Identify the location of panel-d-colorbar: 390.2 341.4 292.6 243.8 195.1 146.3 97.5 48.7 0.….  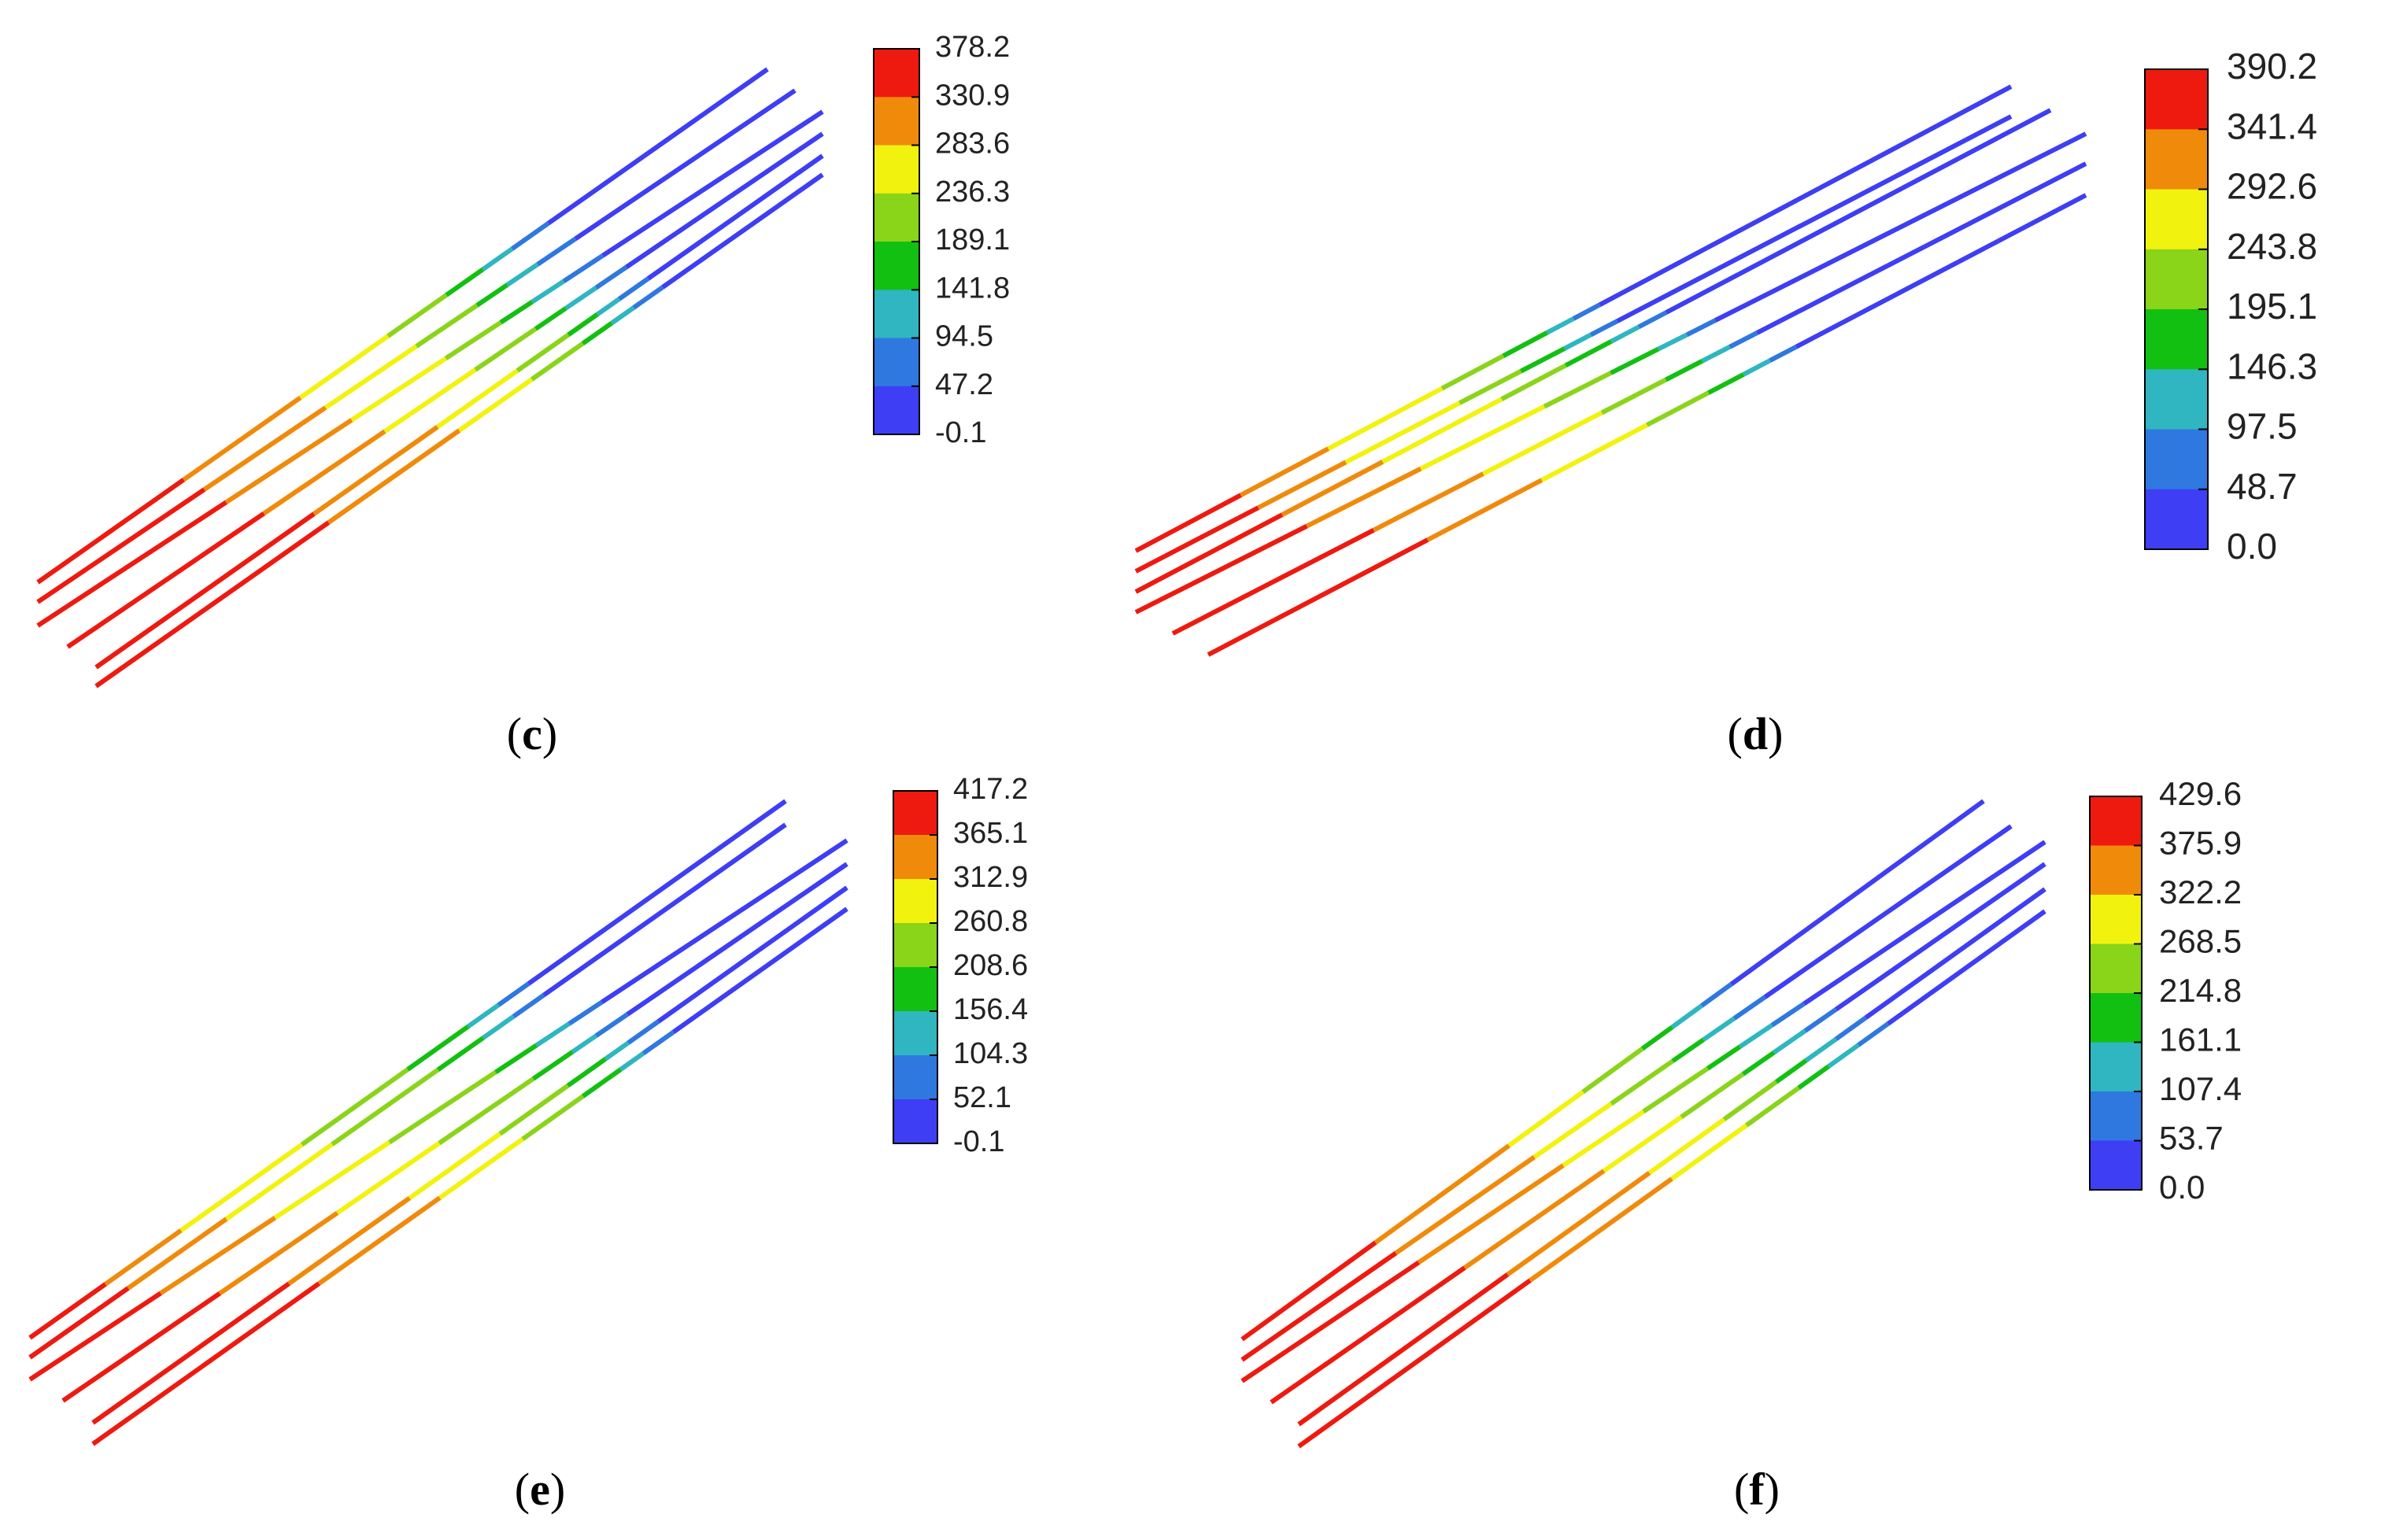
(2230, 306).